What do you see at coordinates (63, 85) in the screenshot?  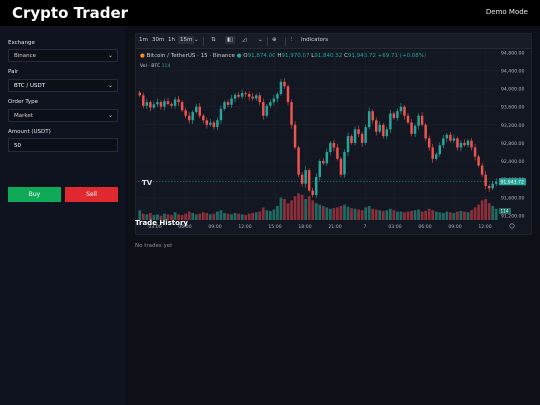 I see `pair-select: BTC / USDT ⌄` at bounding box center [63, 85].